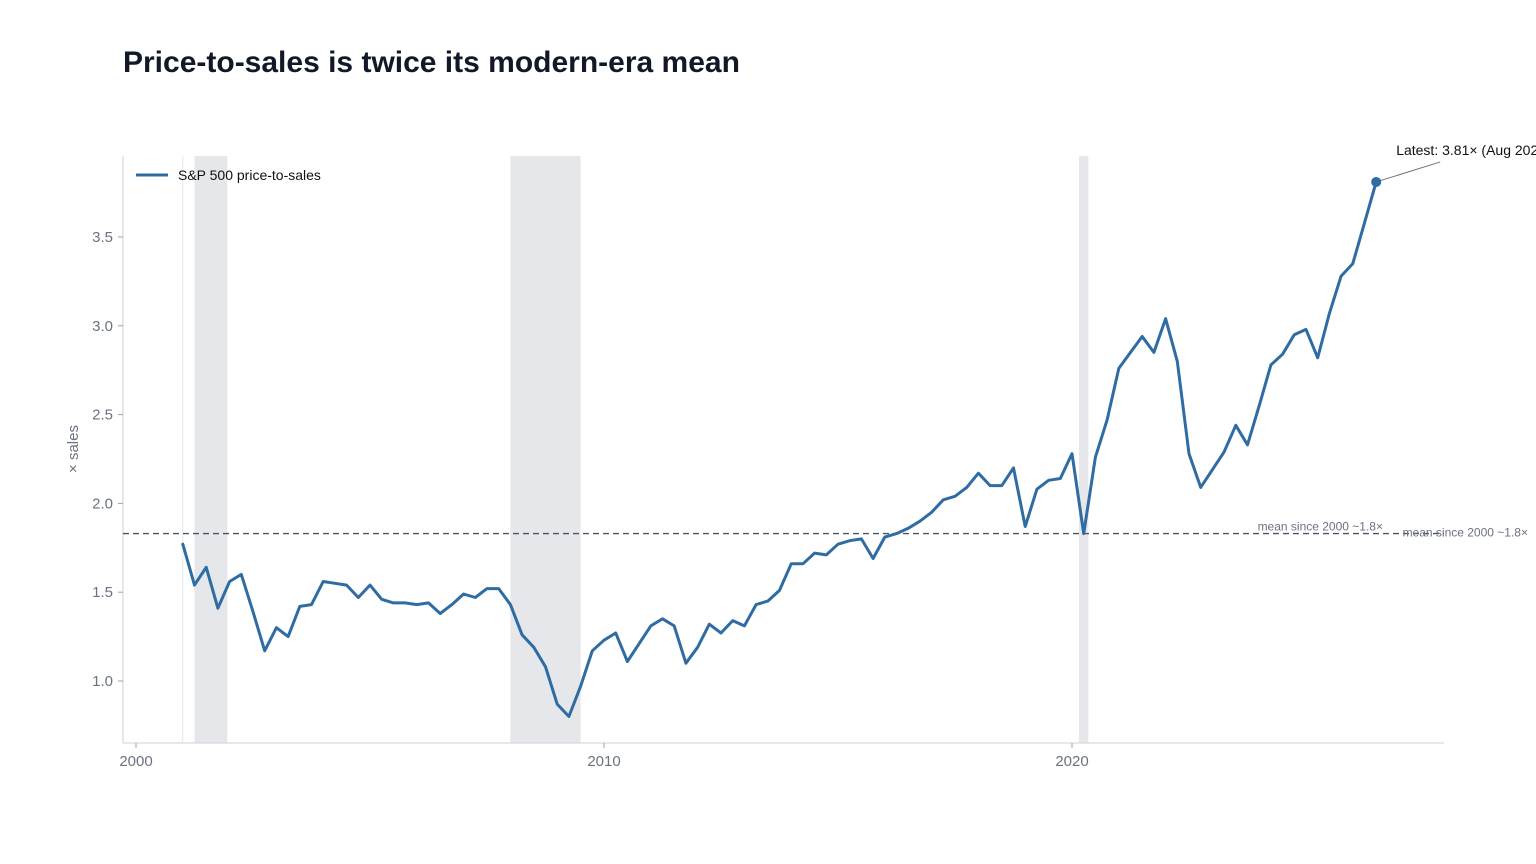  What do you see at coordinates (1320, 527) in the screenshot?
I see `mean-reference-label: mean since 2000 ~1.8×` at bounding box center [1320, 527].